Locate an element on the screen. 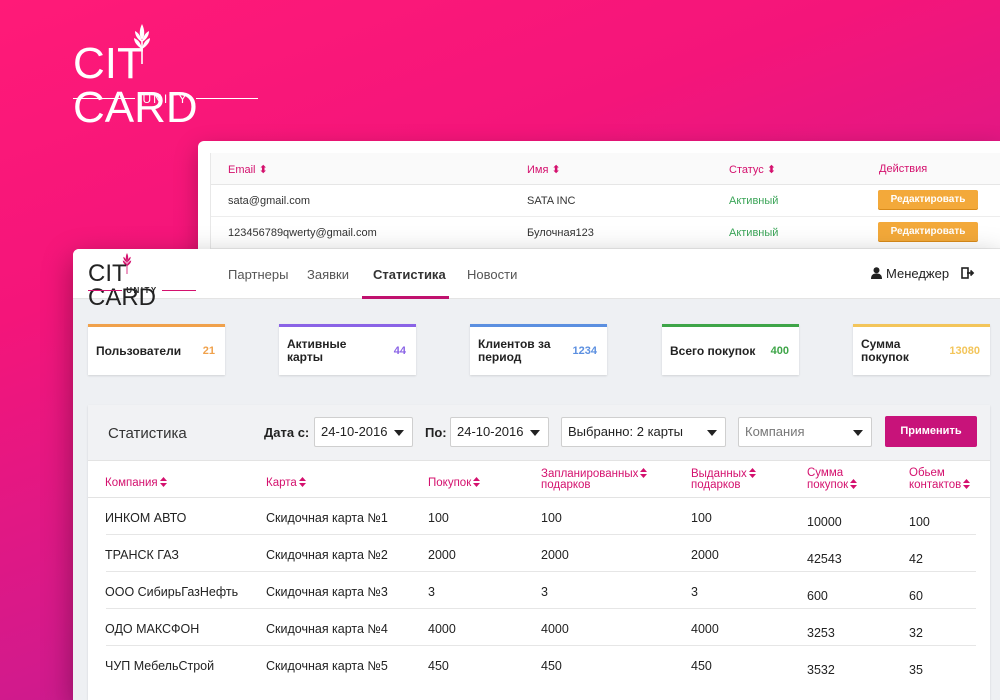 The height and width of the screenshot is (700, 1000). stat-card-total-purchases: Всего покупок 400 is located at coordinates (730, 349).